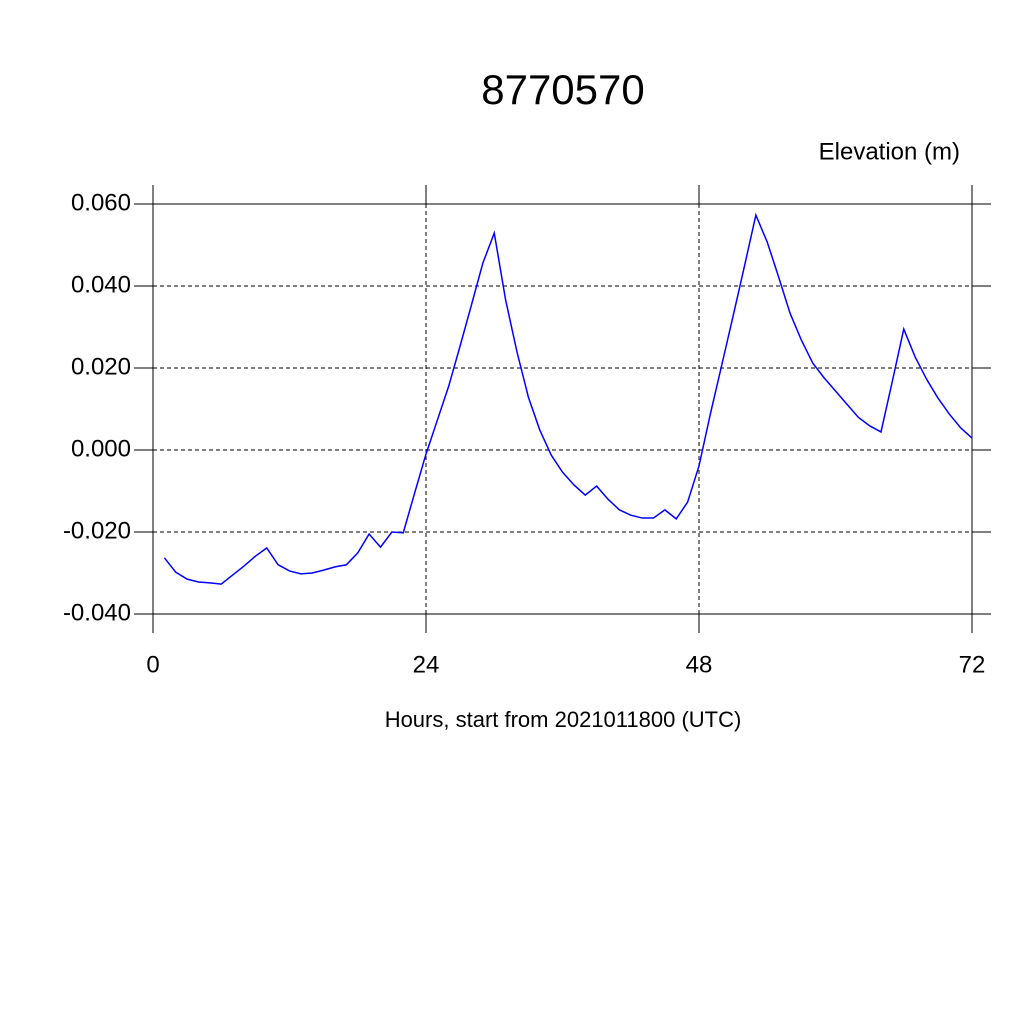 This screenshot has width=1024, height=1024. Describe the element at coordinates (97, 612) in the screenshot. I see `y-tick-label: -0.040` at that location.